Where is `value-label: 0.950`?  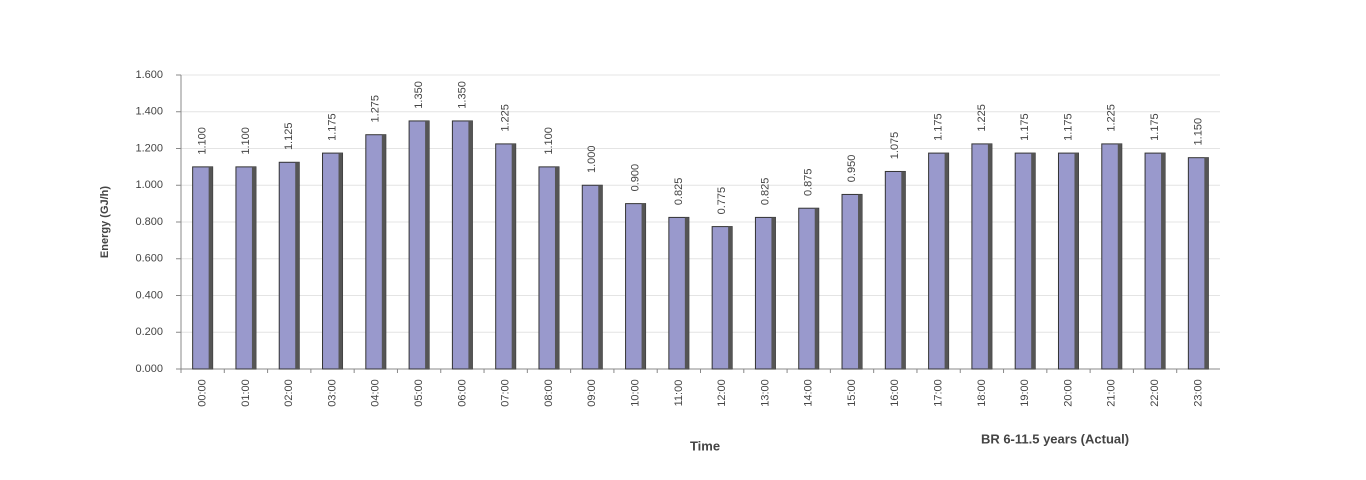
value-label: 0.950 is located at coordinates (852, 169).